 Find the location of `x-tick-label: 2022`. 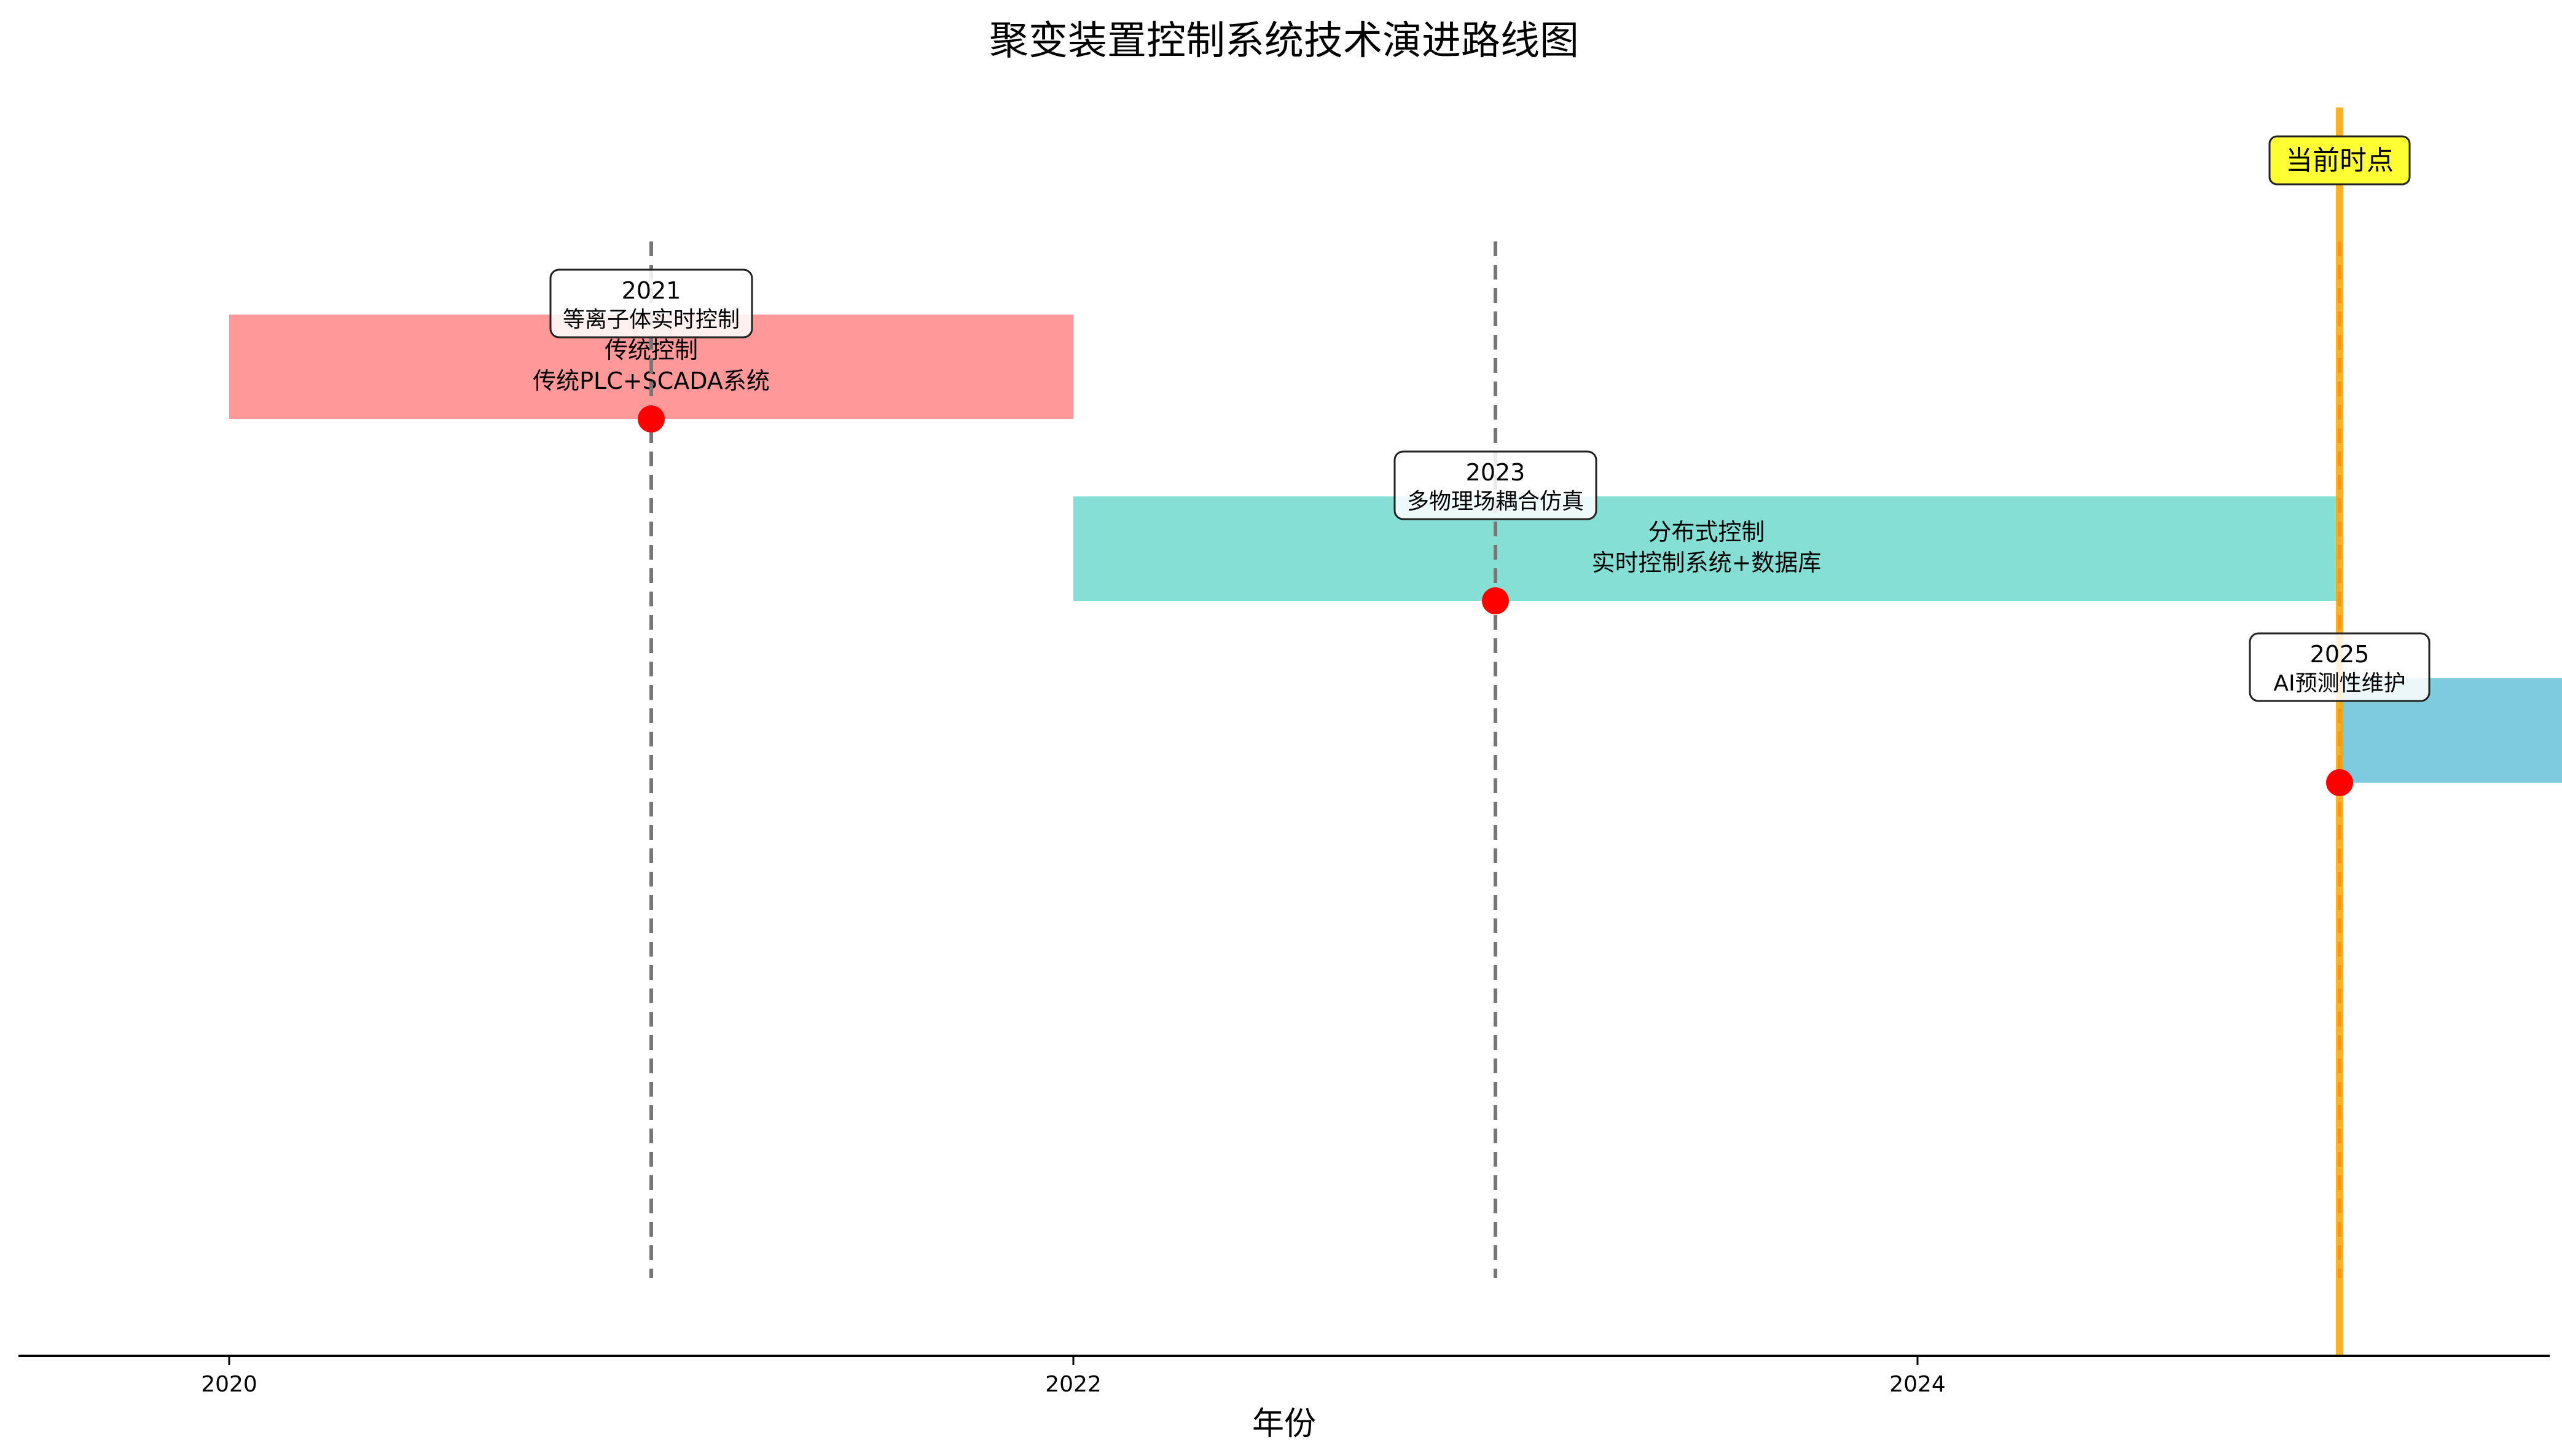

x-tick-label: 2022 is located at coordinates (1073, 1384).